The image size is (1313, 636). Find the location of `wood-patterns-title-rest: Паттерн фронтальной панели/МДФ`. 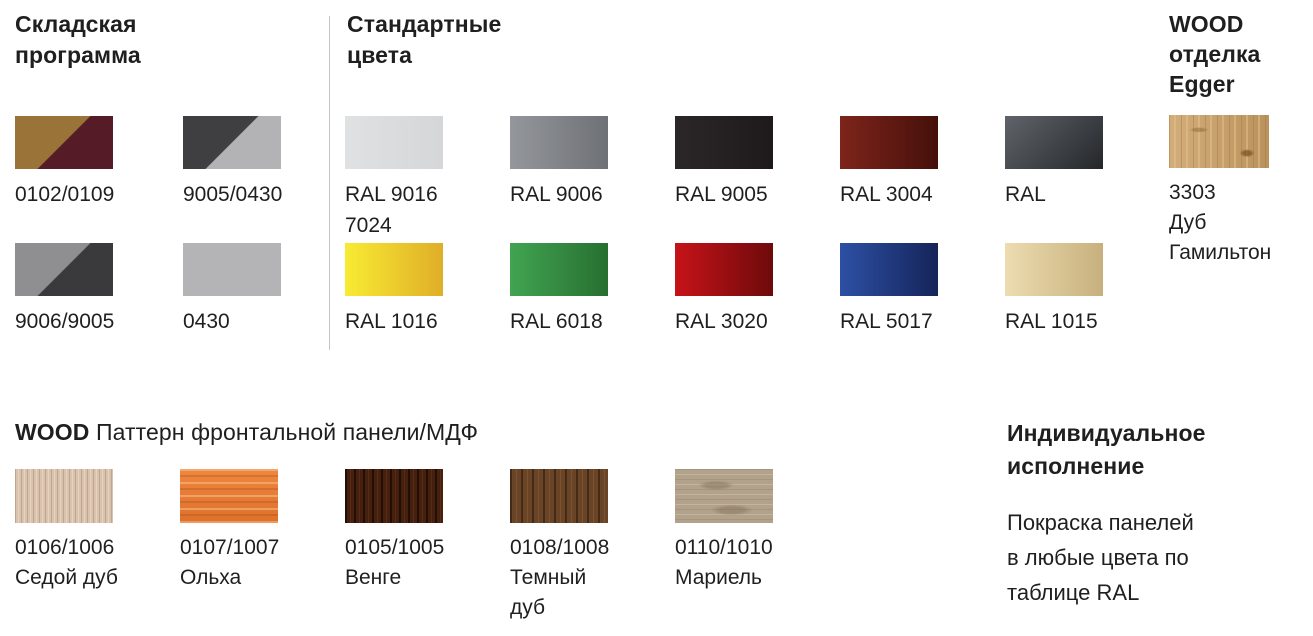

wood-patterns-title-rest: Паттерн фронтальной панели/МДФ is located at coordinates (284, 432).